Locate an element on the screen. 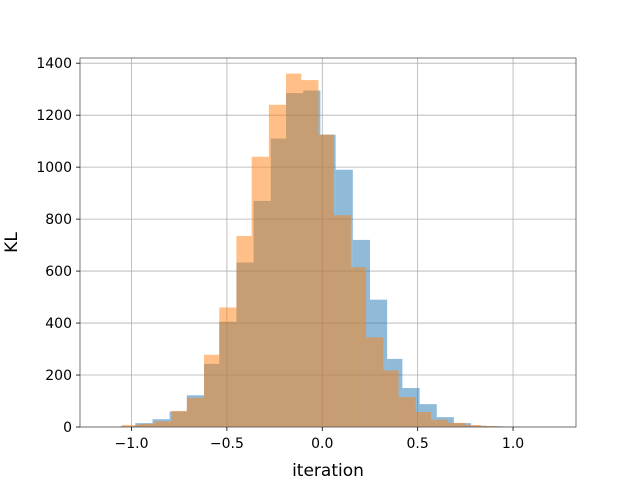 The width and height of the screenshot is (640, 480). y-tick-label: 600 is located at coordinates (58, 272).